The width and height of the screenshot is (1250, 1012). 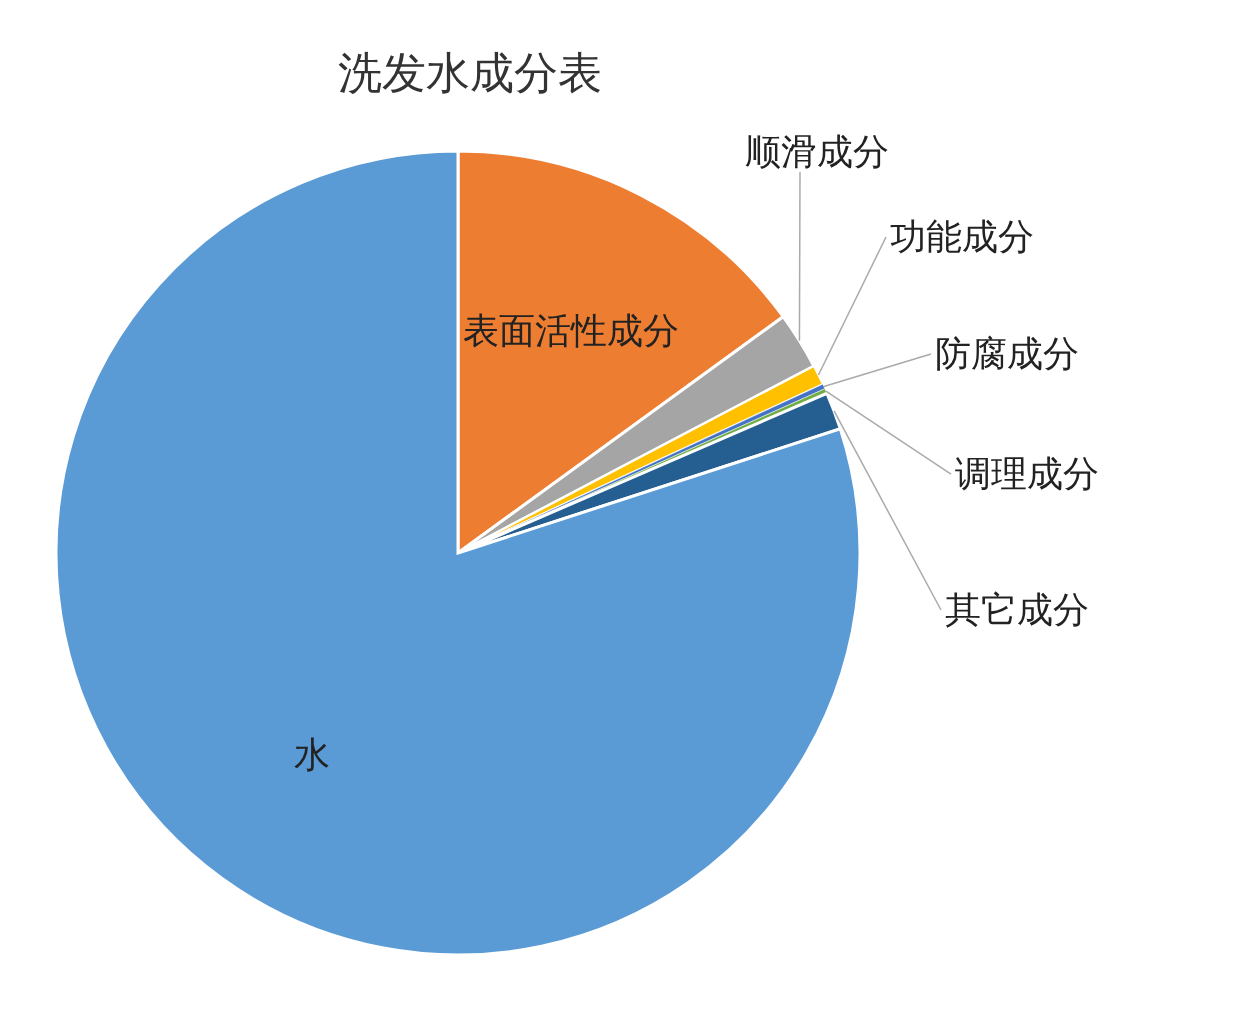 I want to click on slice-label: 水, so click(x=311, y=754).